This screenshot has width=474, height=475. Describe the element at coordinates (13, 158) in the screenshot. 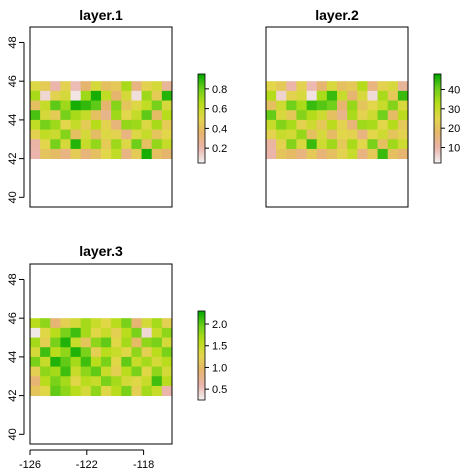

I see `y-tick-label: 42` at that location.